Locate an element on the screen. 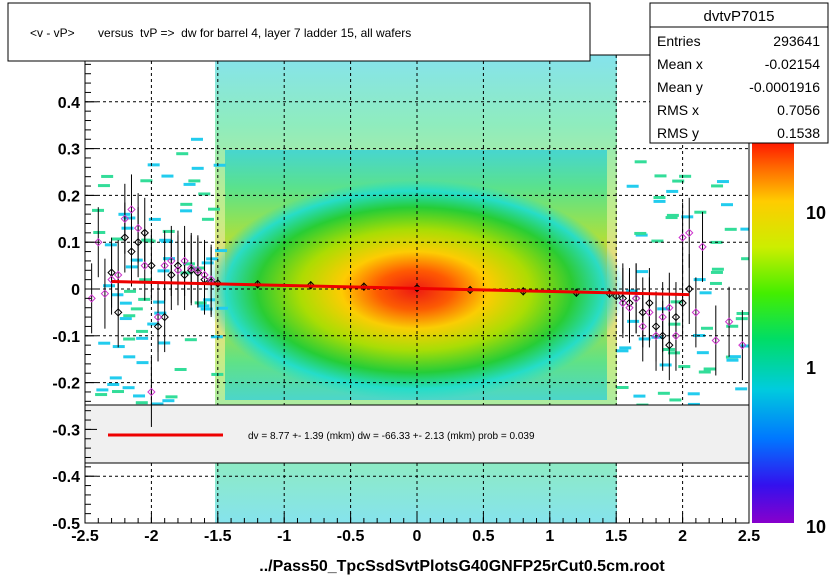 The height and width of the screenshot is (579, 833). x-tick-label: 2 is located at coordinates (682, 536).